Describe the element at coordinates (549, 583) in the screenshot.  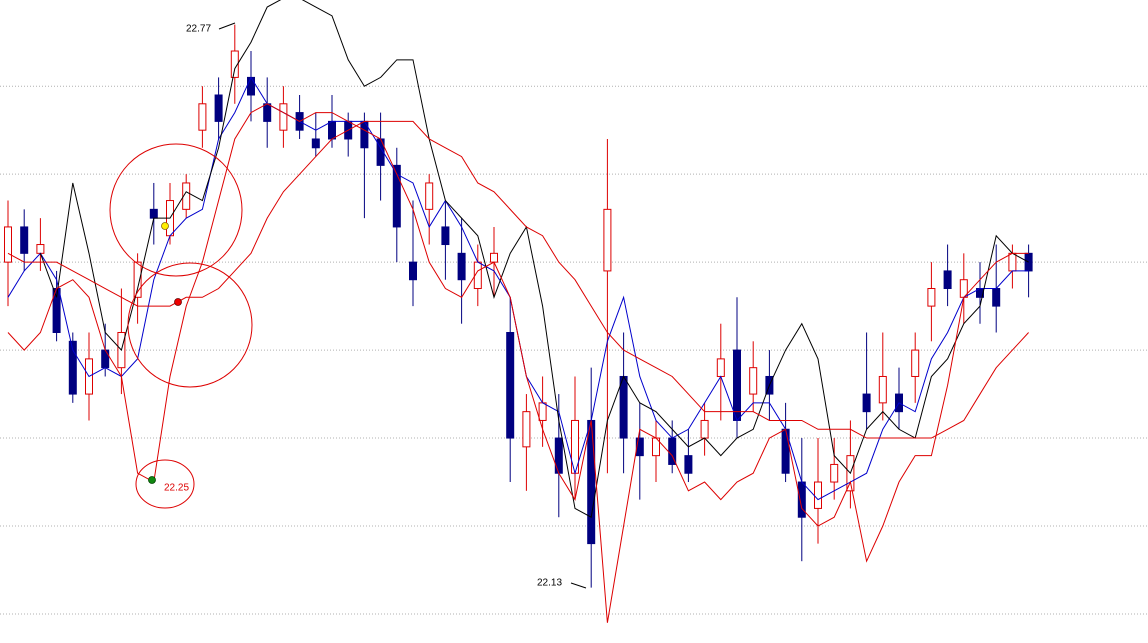
I see `low-label: 22.13` at that location.